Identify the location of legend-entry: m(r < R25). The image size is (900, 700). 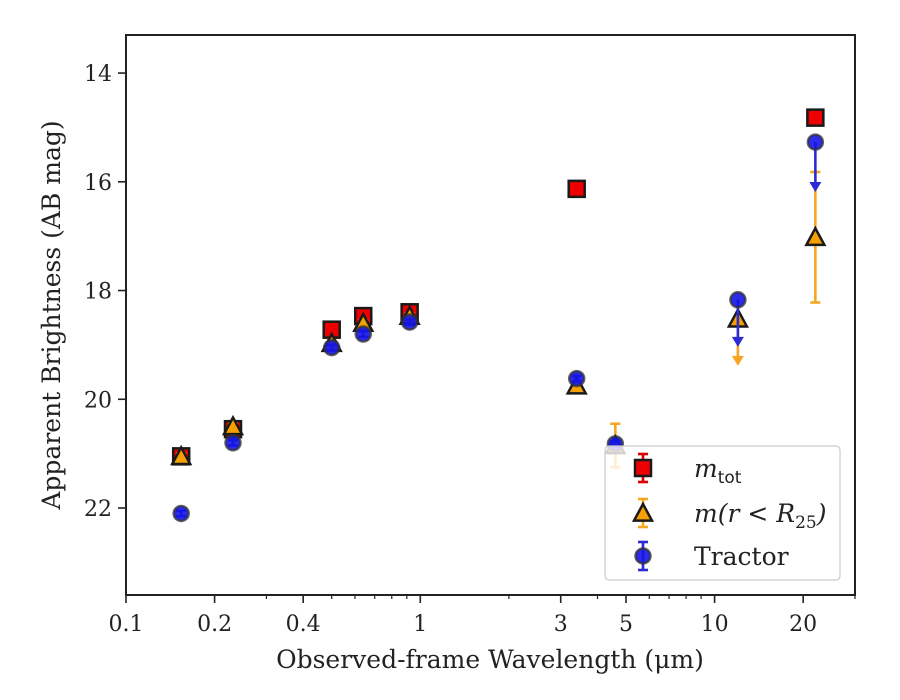
(728, 515).